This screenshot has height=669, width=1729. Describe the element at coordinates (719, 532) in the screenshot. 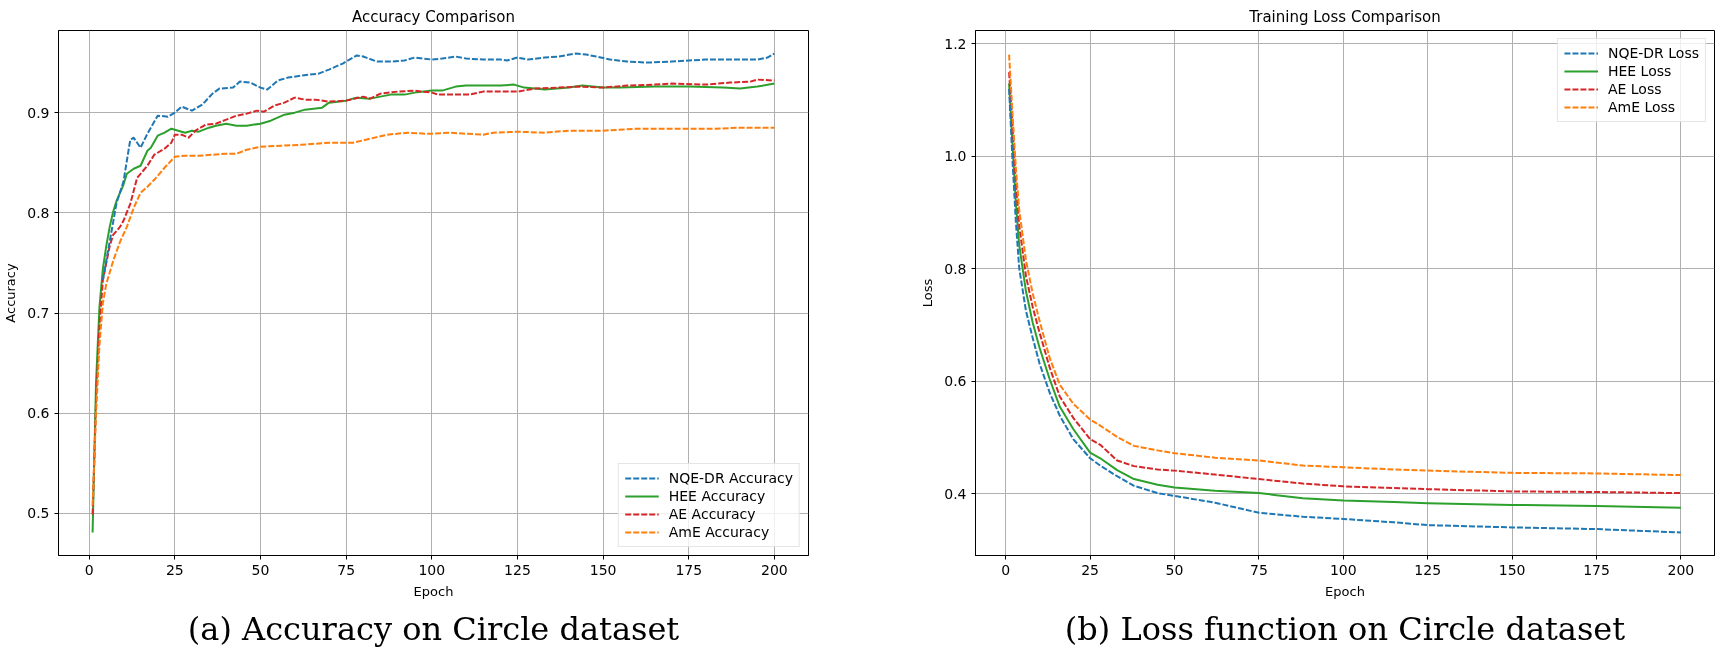

I see `legend-label: AmE Accuracy` at that location.